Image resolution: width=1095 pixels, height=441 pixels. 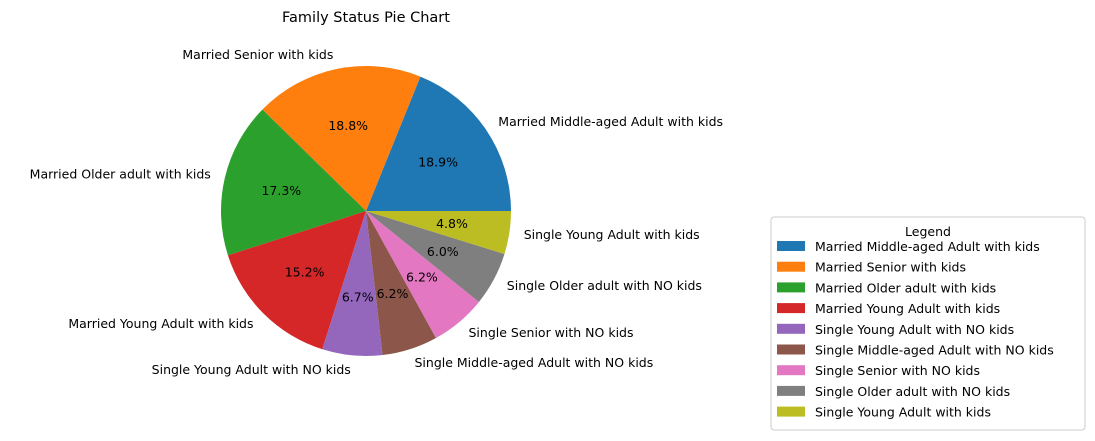 I want to click on pie-slice-married-middle-aged-adult-with-kids, so click(x=439, y=143).